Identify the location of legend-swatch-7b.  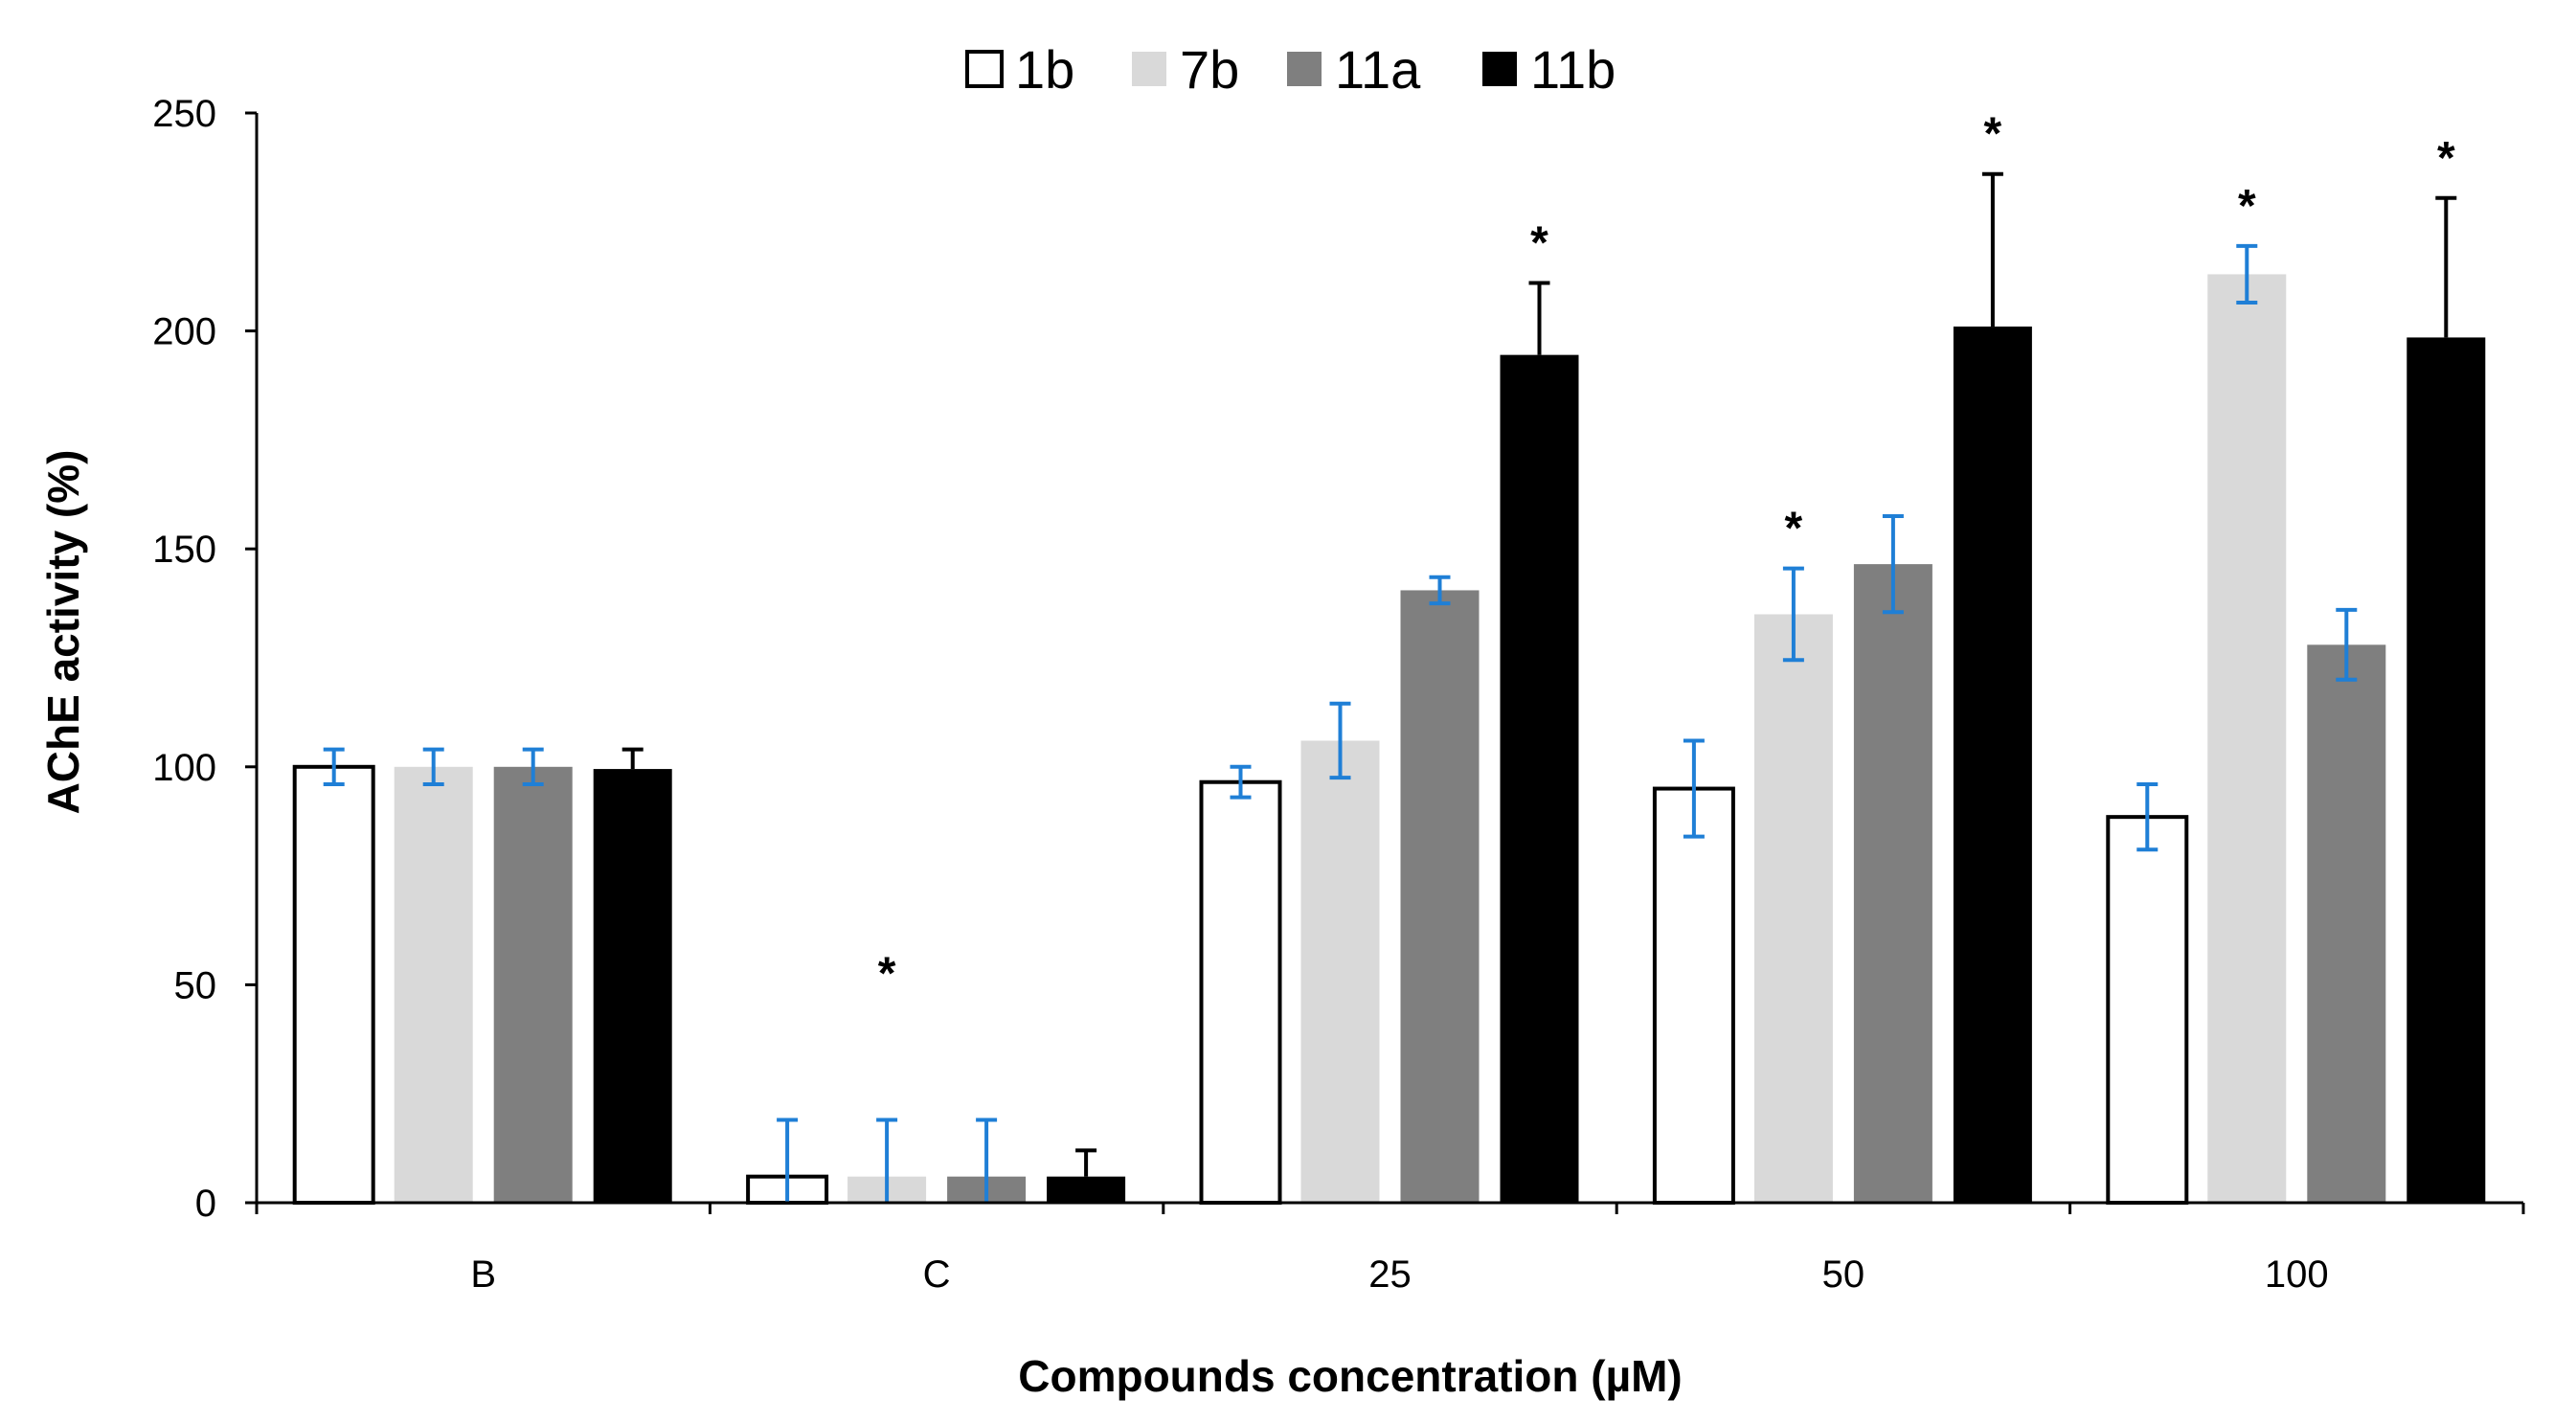
(1149, 69).